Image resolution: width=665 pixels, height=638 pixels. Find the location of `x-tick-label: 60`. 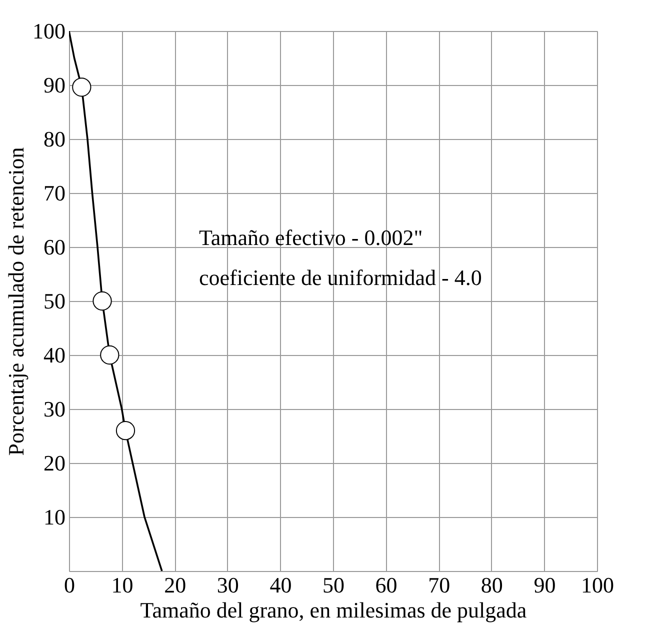

x-tick-label: 60 is located at coordinates (386, 585).